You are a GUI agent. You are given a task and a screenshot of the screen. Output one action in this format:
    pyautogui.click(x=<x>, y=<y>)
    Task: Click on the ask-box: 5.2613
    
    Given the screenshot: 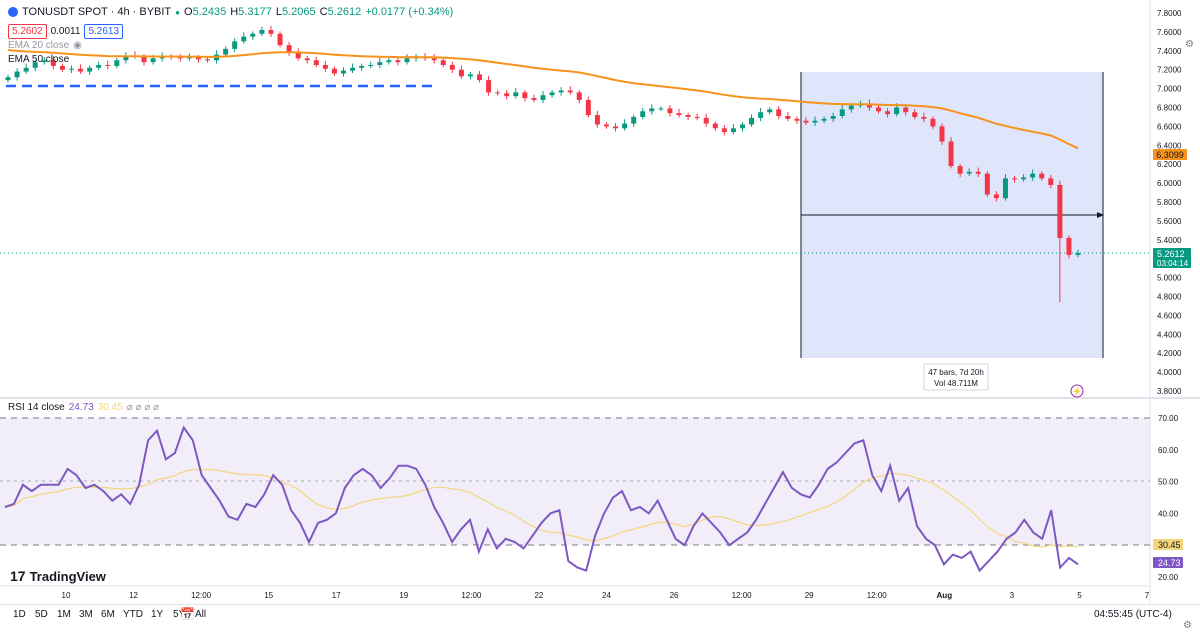 What is the action you would take?
    pyautogui.click(x=104, y=31)
    